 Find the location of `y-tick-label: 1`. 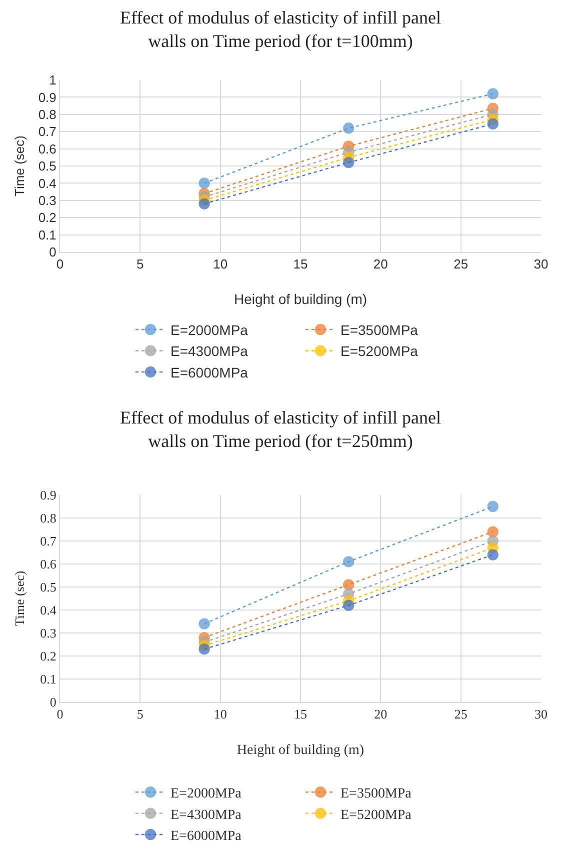

y-tick-label: 1 is located at coordinates (52, 80).